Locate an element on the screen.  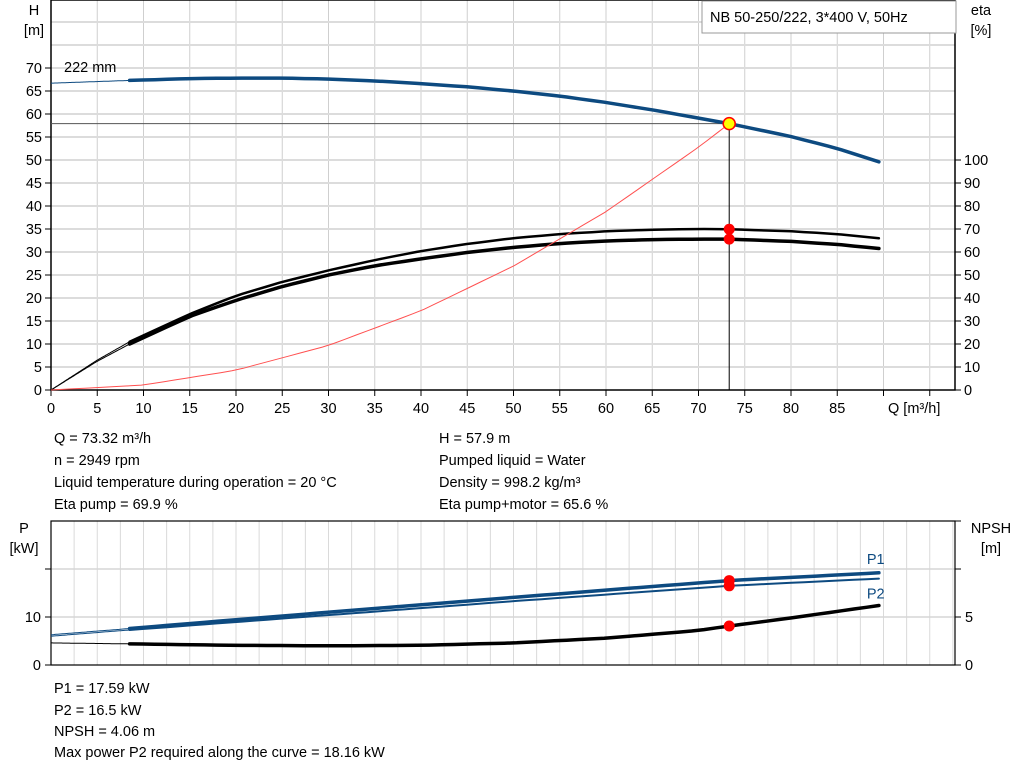
x-tick-label: 50 is located at coordinates (513, 409).